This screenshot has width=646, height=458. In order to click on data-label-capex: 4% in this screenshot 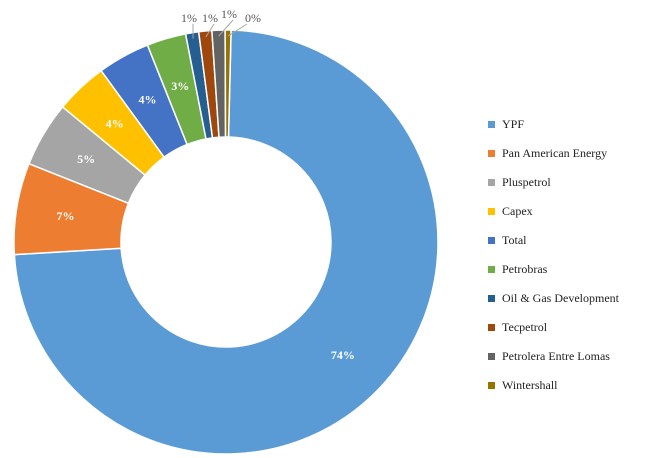, I will do `click(115, 124)`.